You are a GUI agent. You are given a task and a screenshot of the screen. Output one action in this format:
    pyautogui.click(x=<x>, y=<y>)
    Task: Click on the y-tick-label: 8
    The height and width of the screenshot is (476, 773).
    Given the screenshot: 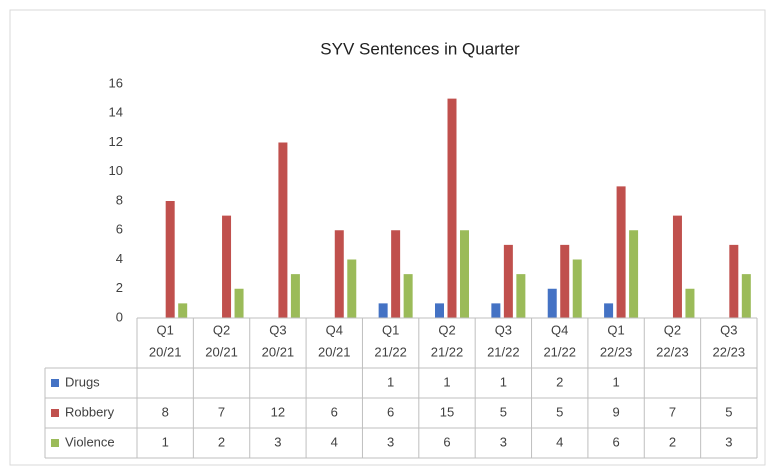 What is the action you would take?
    pyautogui.click(x=119, y=199)
    